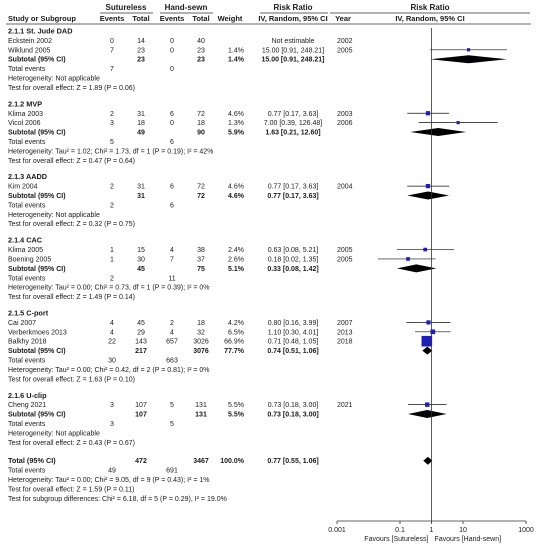  I want to click on subgroup-title: 2.1.2 MVP, so click(25, 103).